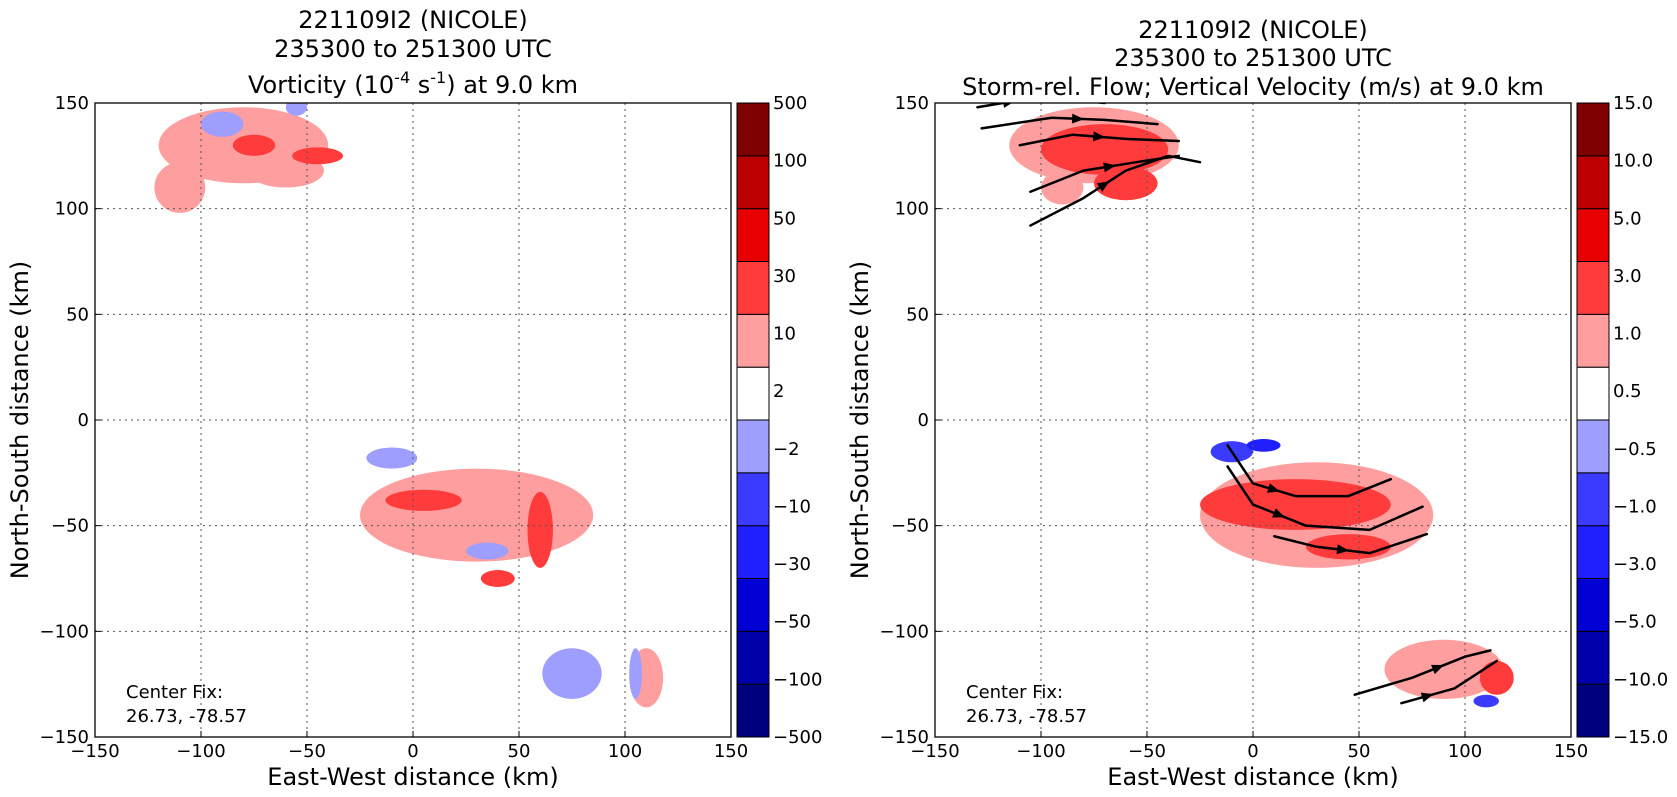 This screenshot has width=1677, height=797. I want to click on left-title-part-1: Vorticity (10, so click(321, 85).